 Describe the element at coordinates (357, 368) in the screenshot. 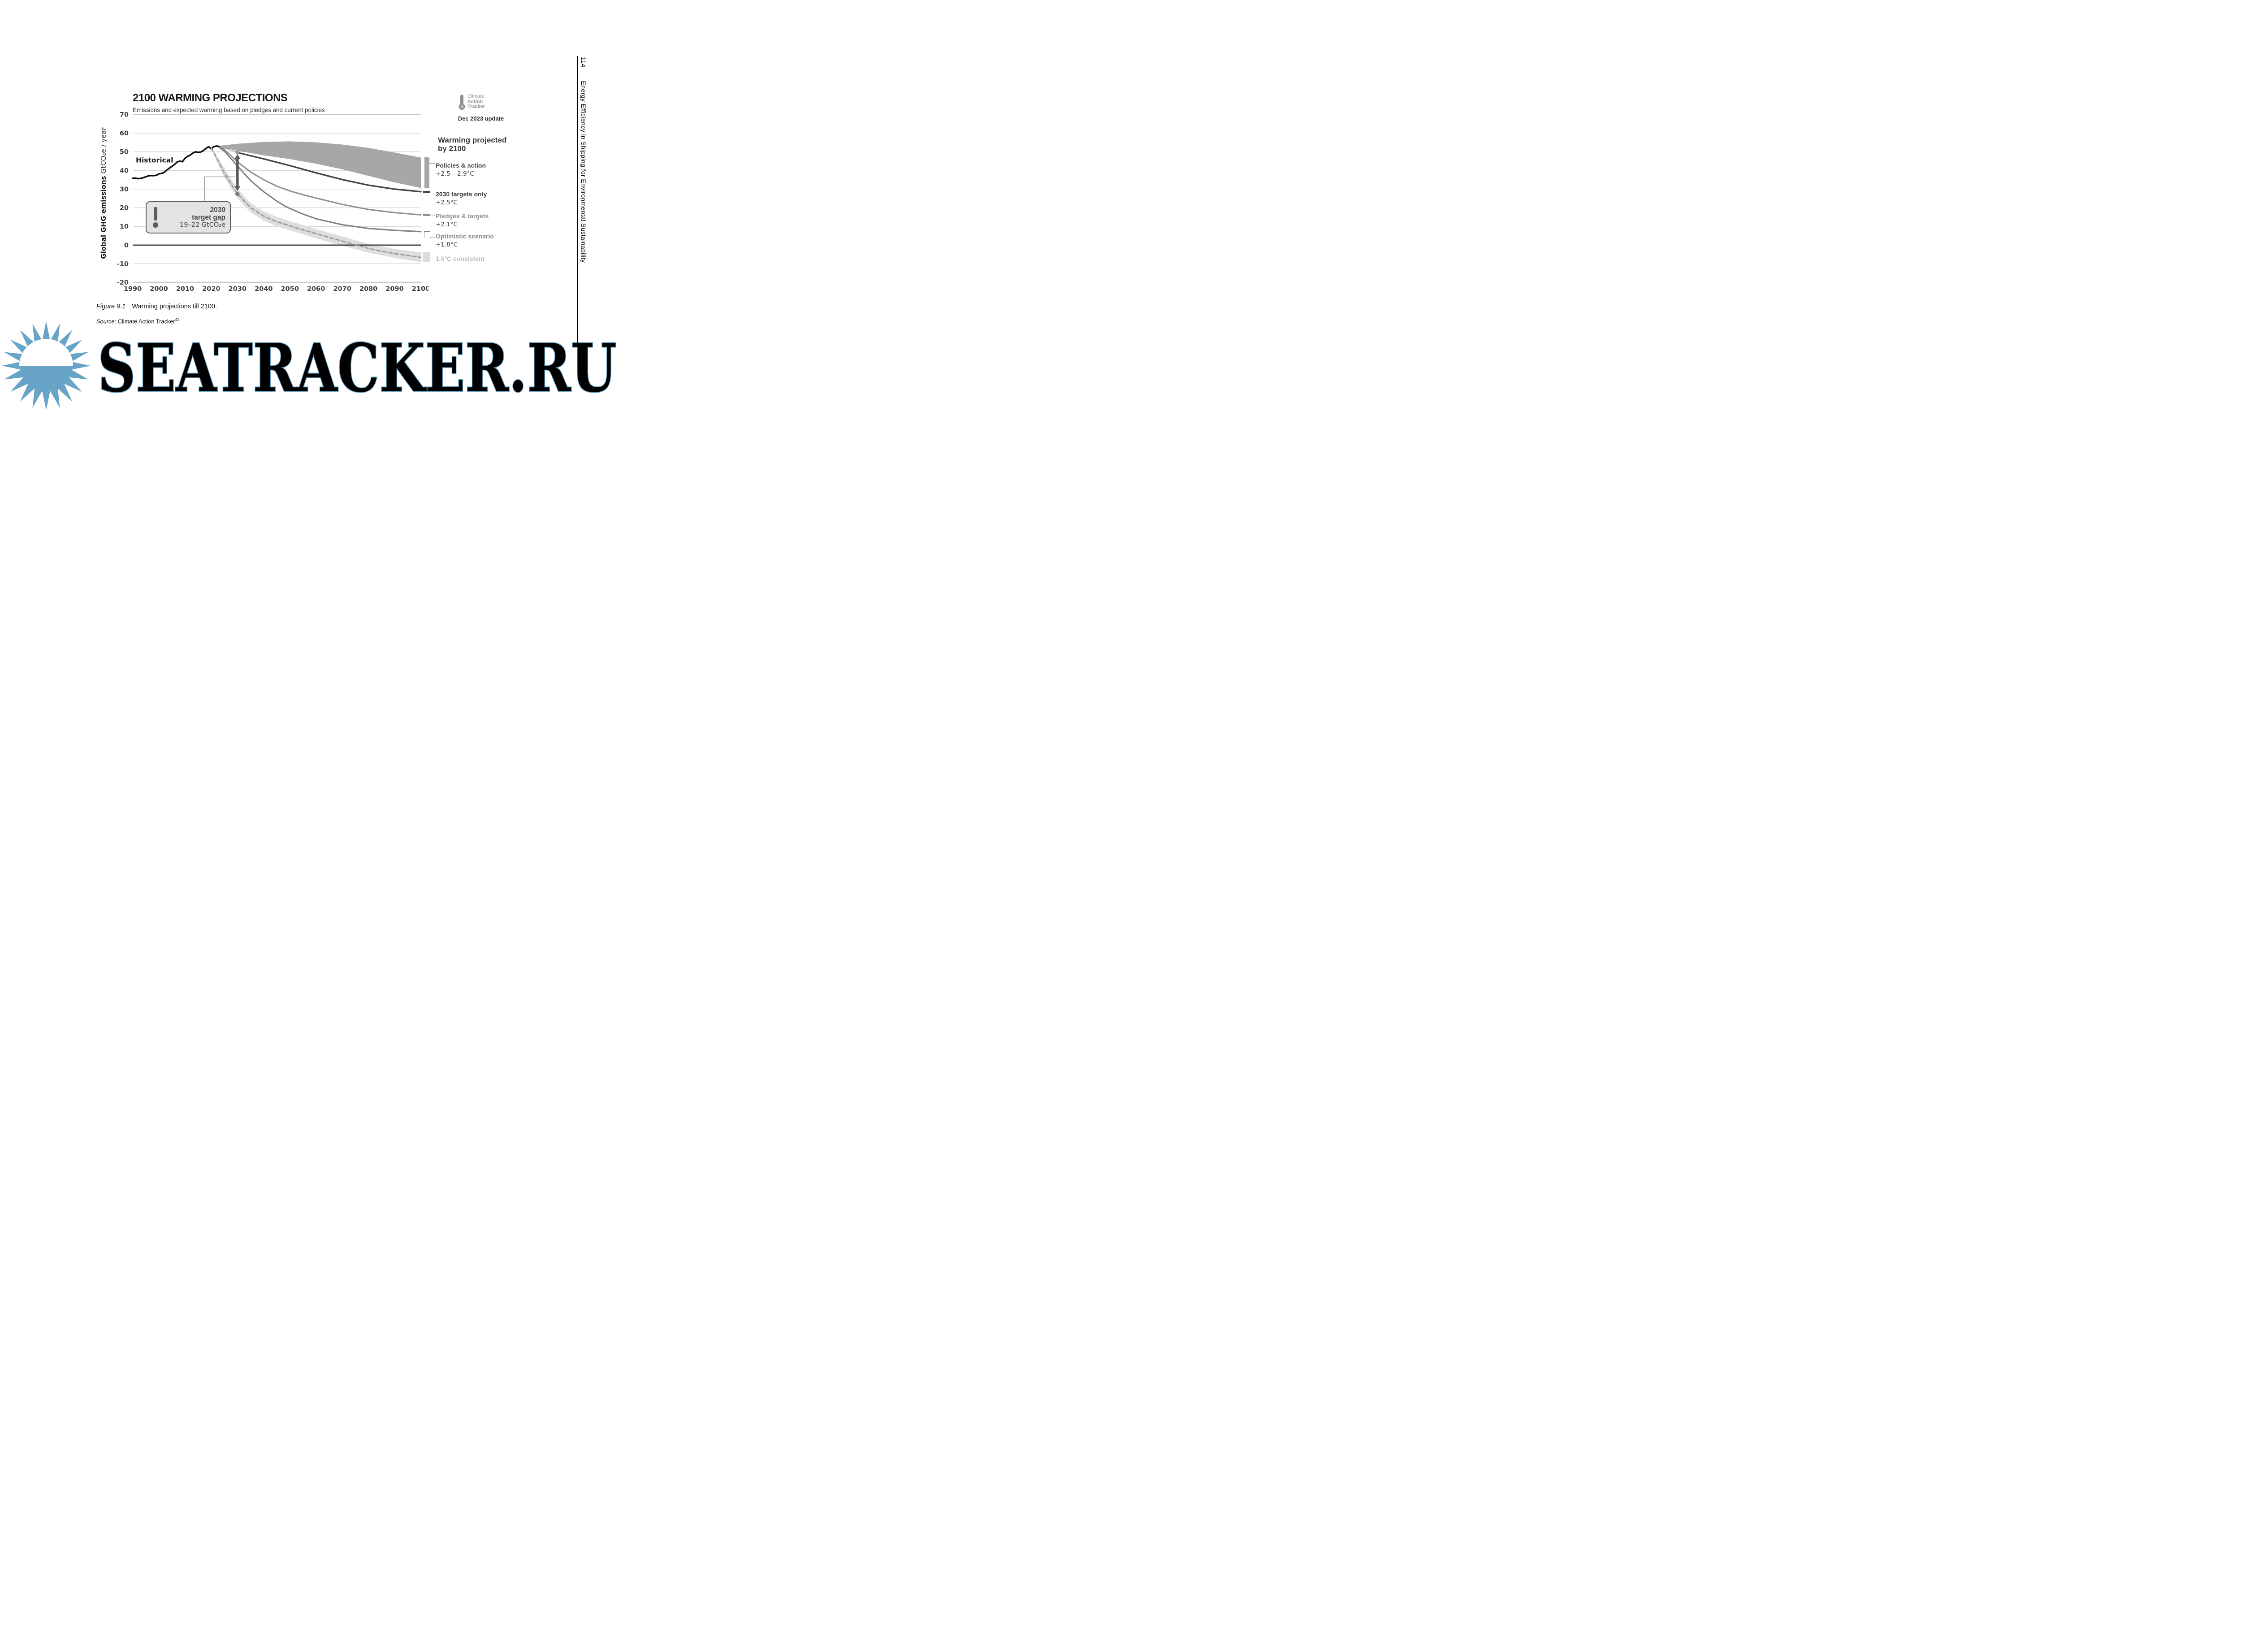

I see `watermark-text: SEATRACKER.RU` at that location.